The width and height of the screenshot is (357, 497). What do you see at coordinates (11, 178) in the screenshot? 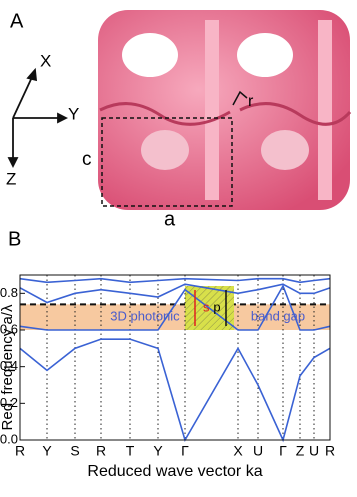
I see `axis-label: Z` at bounding box center [11, 178].